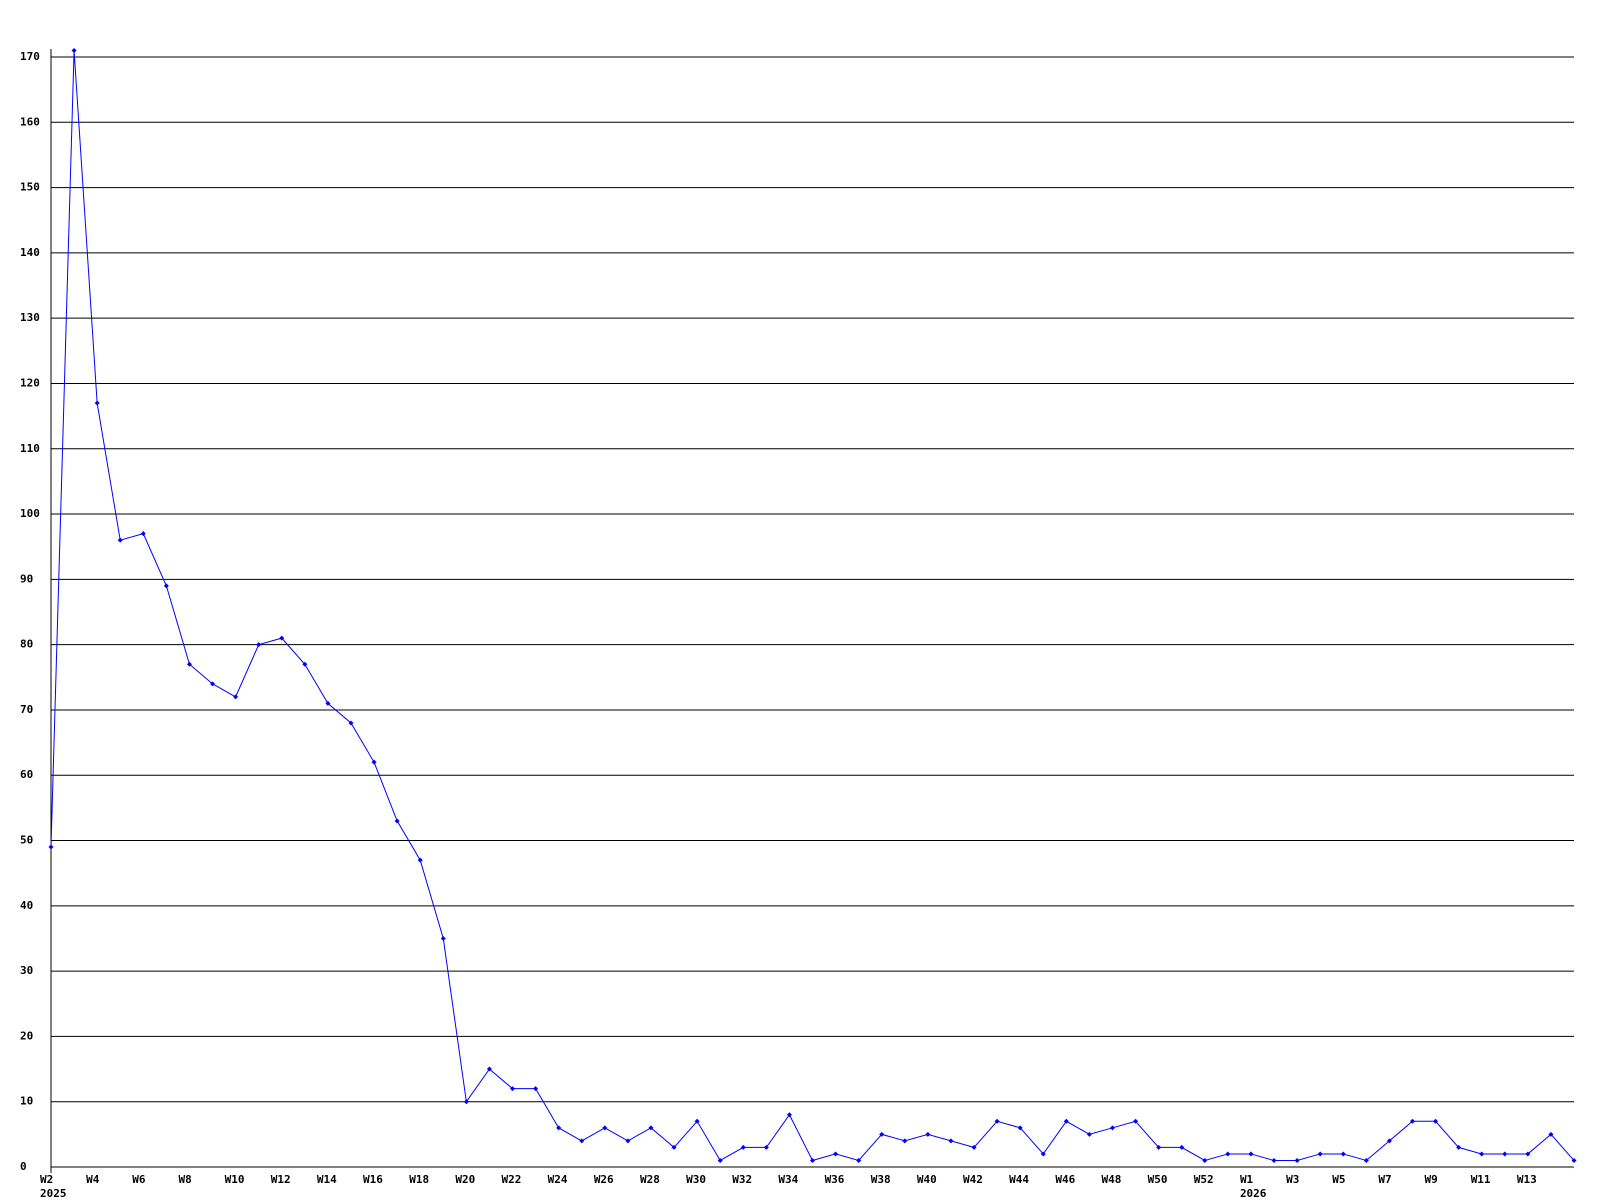 This screenshot has height=1204, width=1600. What do you see at coordinates (604, 1179) in the screenshot?
I see `x-tick-label: W26` at bounding box center [604, 1179].